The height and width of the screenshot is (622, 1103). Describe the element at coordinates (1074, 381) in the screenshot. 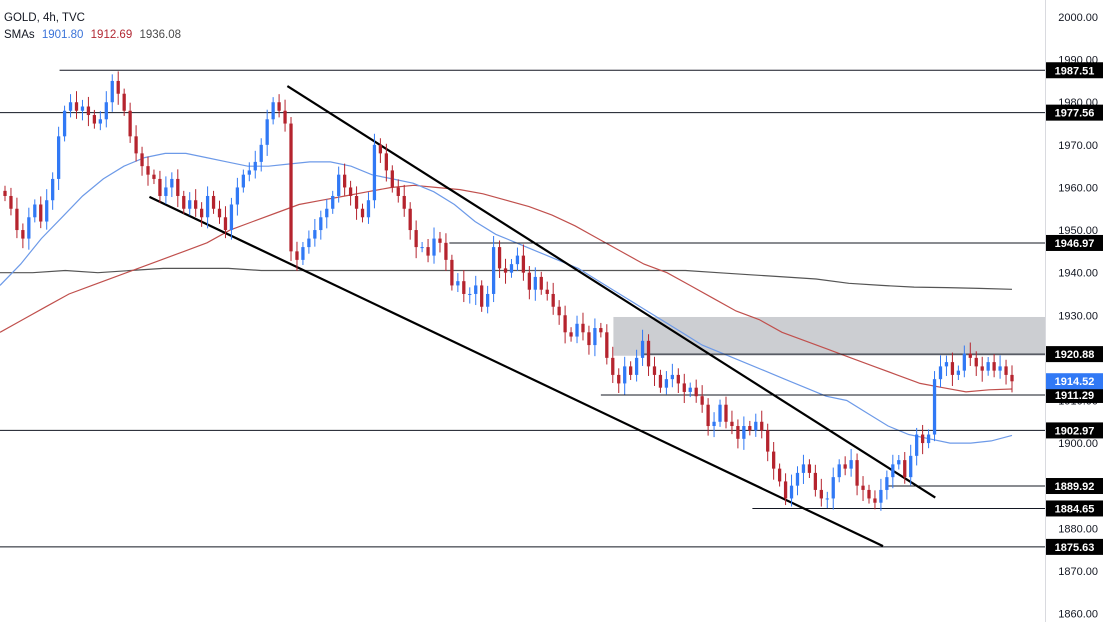

I see `last-price-label-box` at that location.